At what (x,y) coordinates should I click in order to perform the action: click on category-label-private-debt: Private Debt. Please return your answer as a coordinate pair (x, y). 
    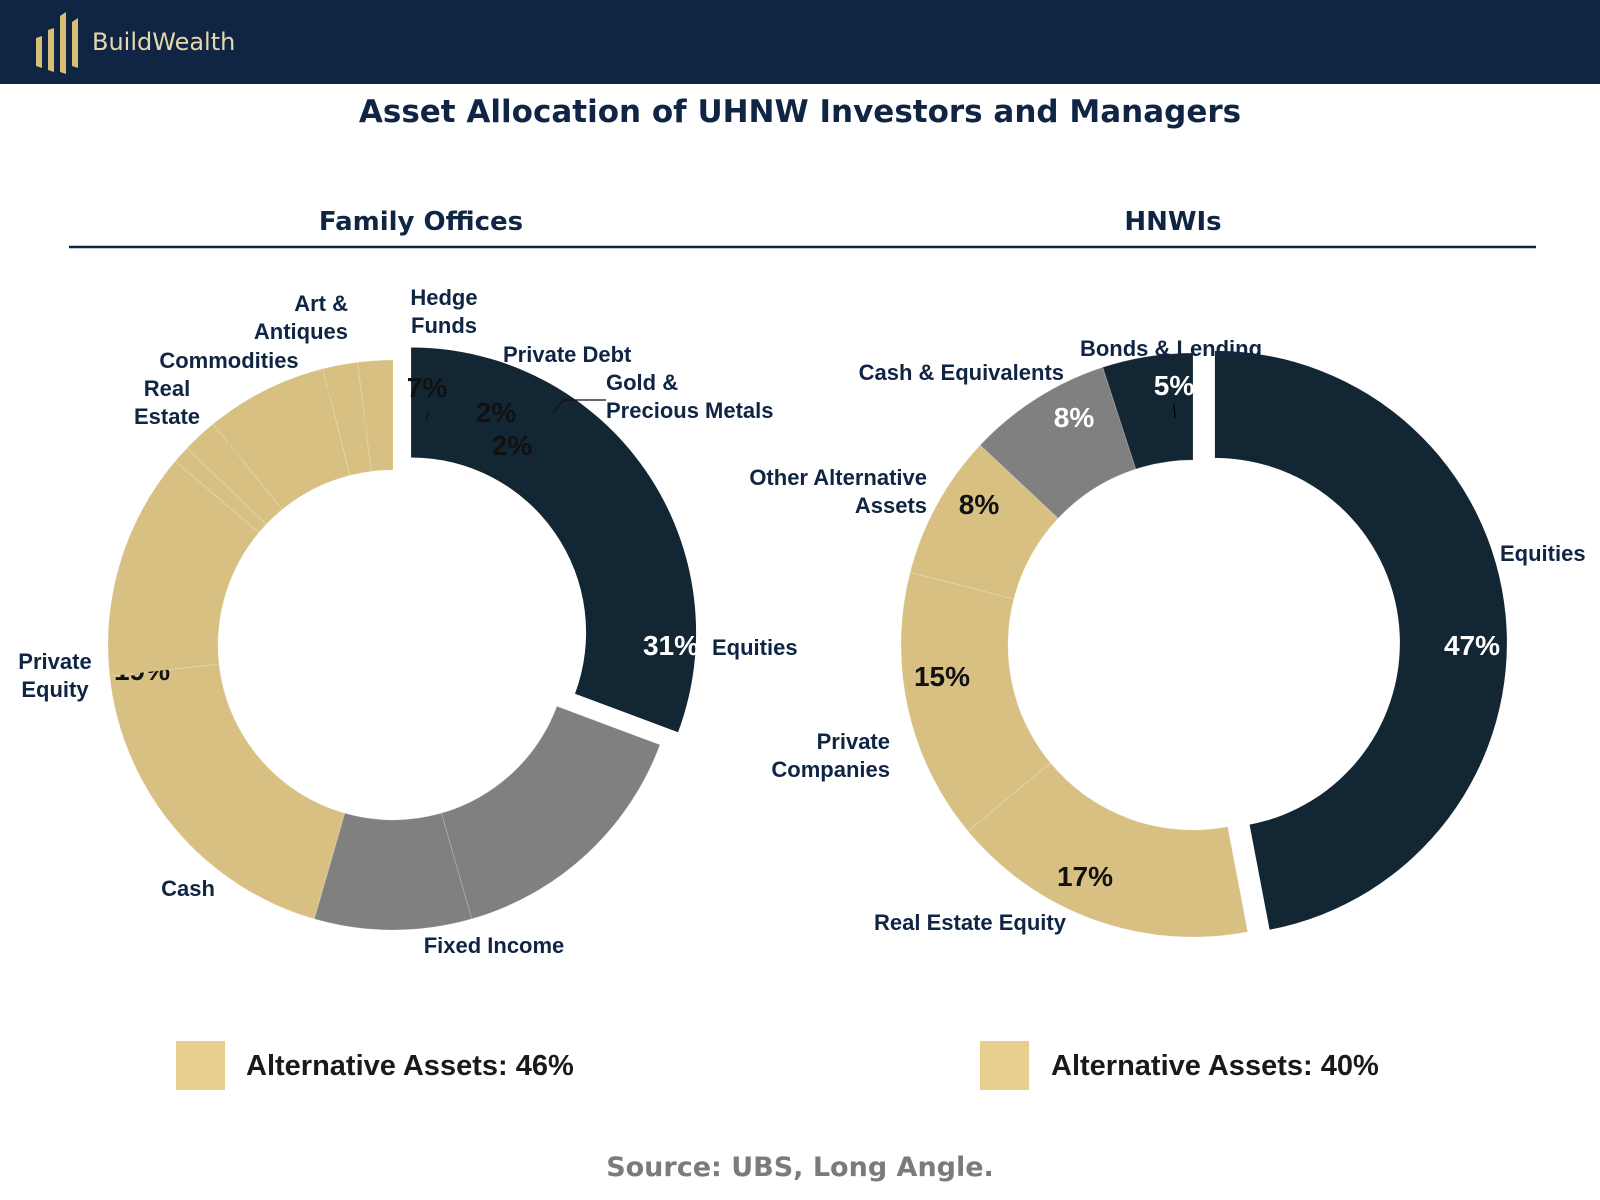
    Looking at the image, I should click on (567, 354).